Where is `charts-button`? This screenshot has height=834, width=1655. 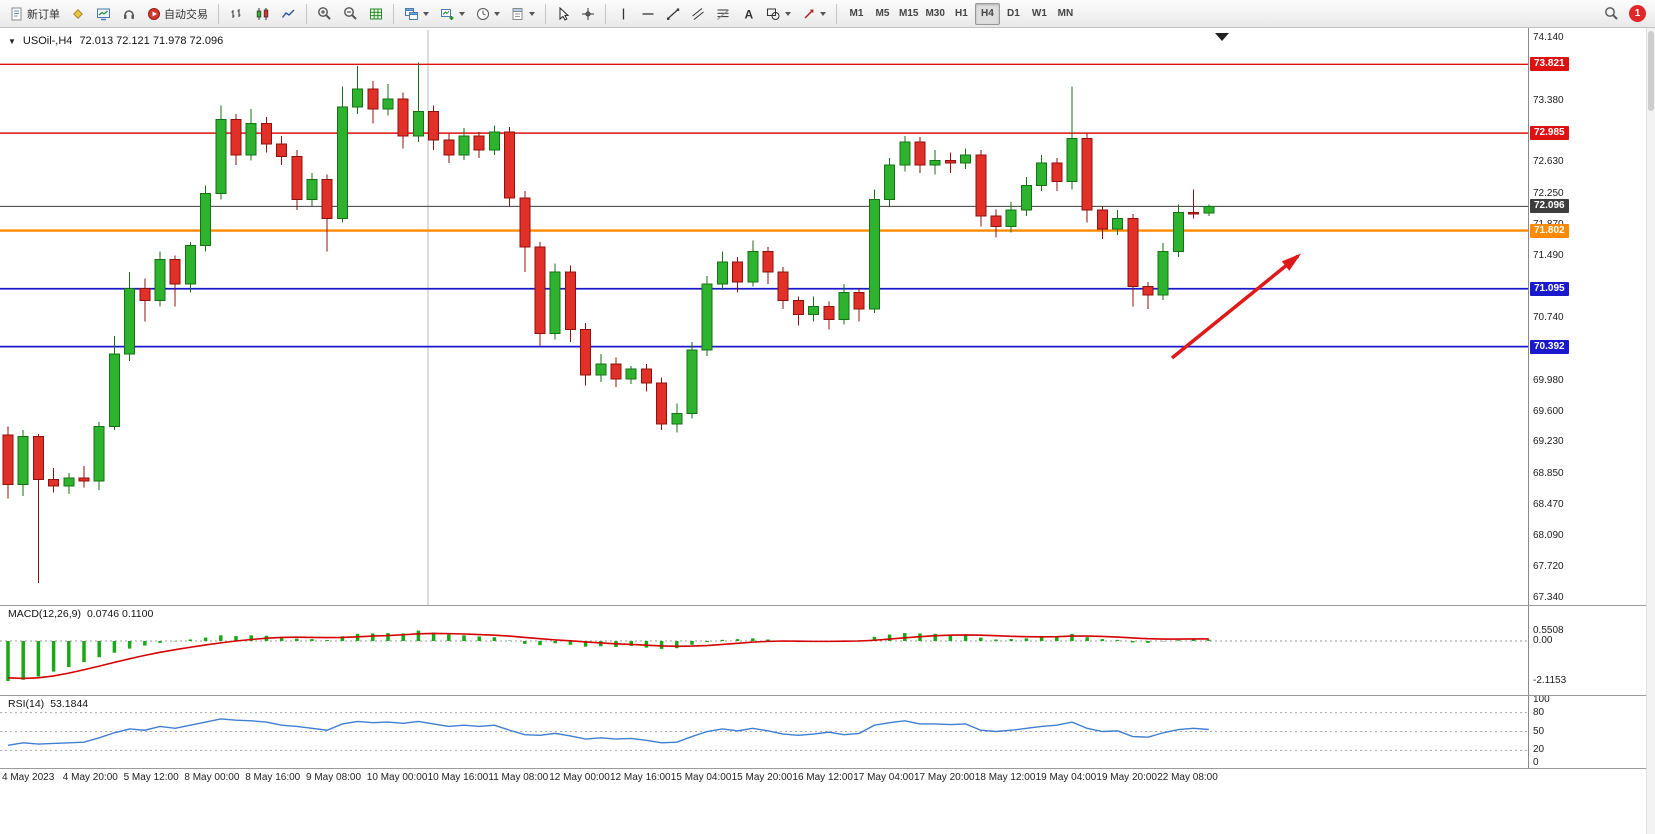
charts-button is located at coordinates (103, 14).